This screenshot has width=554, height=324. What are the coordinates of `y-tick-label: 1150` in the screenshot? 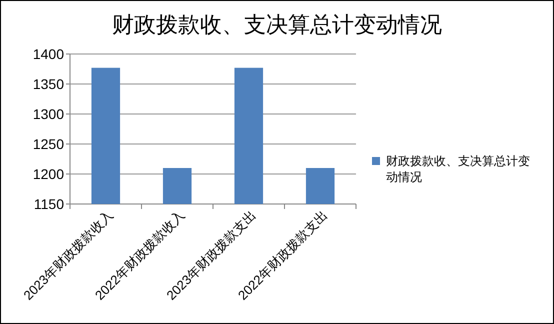 It's located at (49, 204).